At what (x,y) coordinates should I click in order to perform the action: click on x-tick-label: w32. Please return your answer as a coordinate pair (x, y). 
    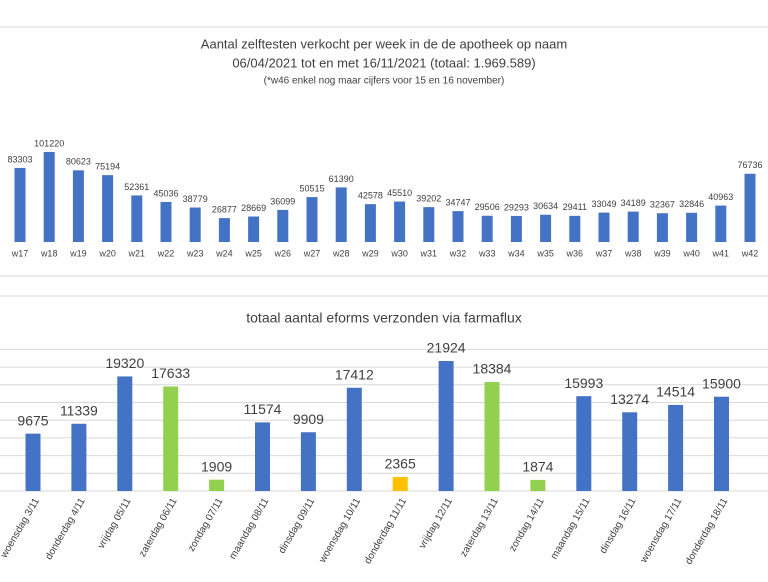
    Looking at the image, I should click on (458, 253).